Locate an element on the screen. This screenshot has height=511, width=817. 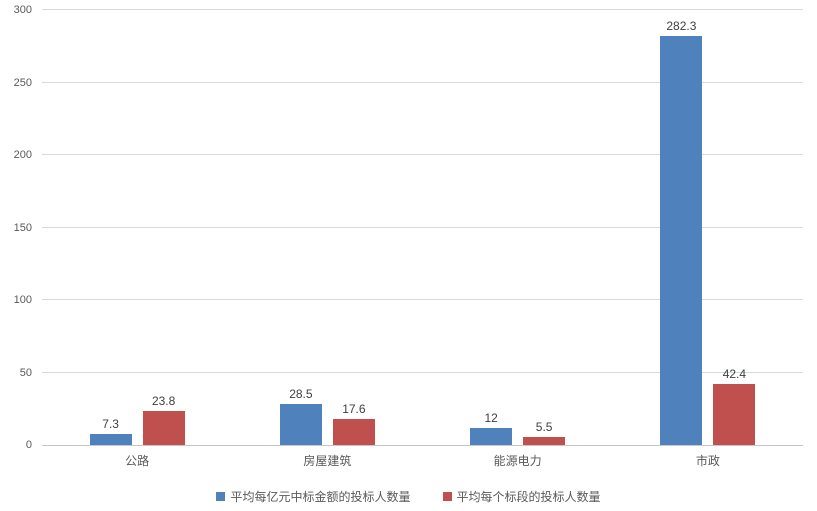
bar-group-gonglu: 7.3 23.8 is located at coordinates (137, 227).